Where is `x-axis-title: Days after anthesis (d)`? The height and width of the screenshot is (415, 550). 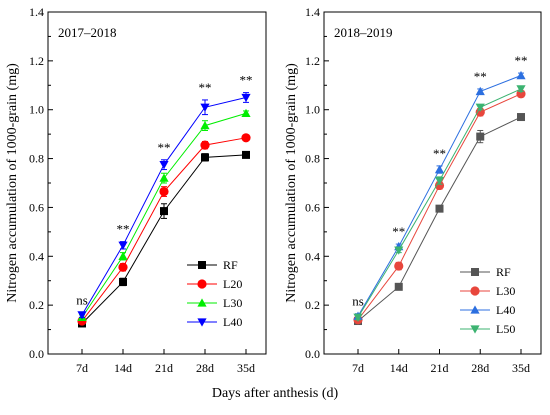 x-axis-title: Days after anthesis (d) is located at coordinates (275, 393).